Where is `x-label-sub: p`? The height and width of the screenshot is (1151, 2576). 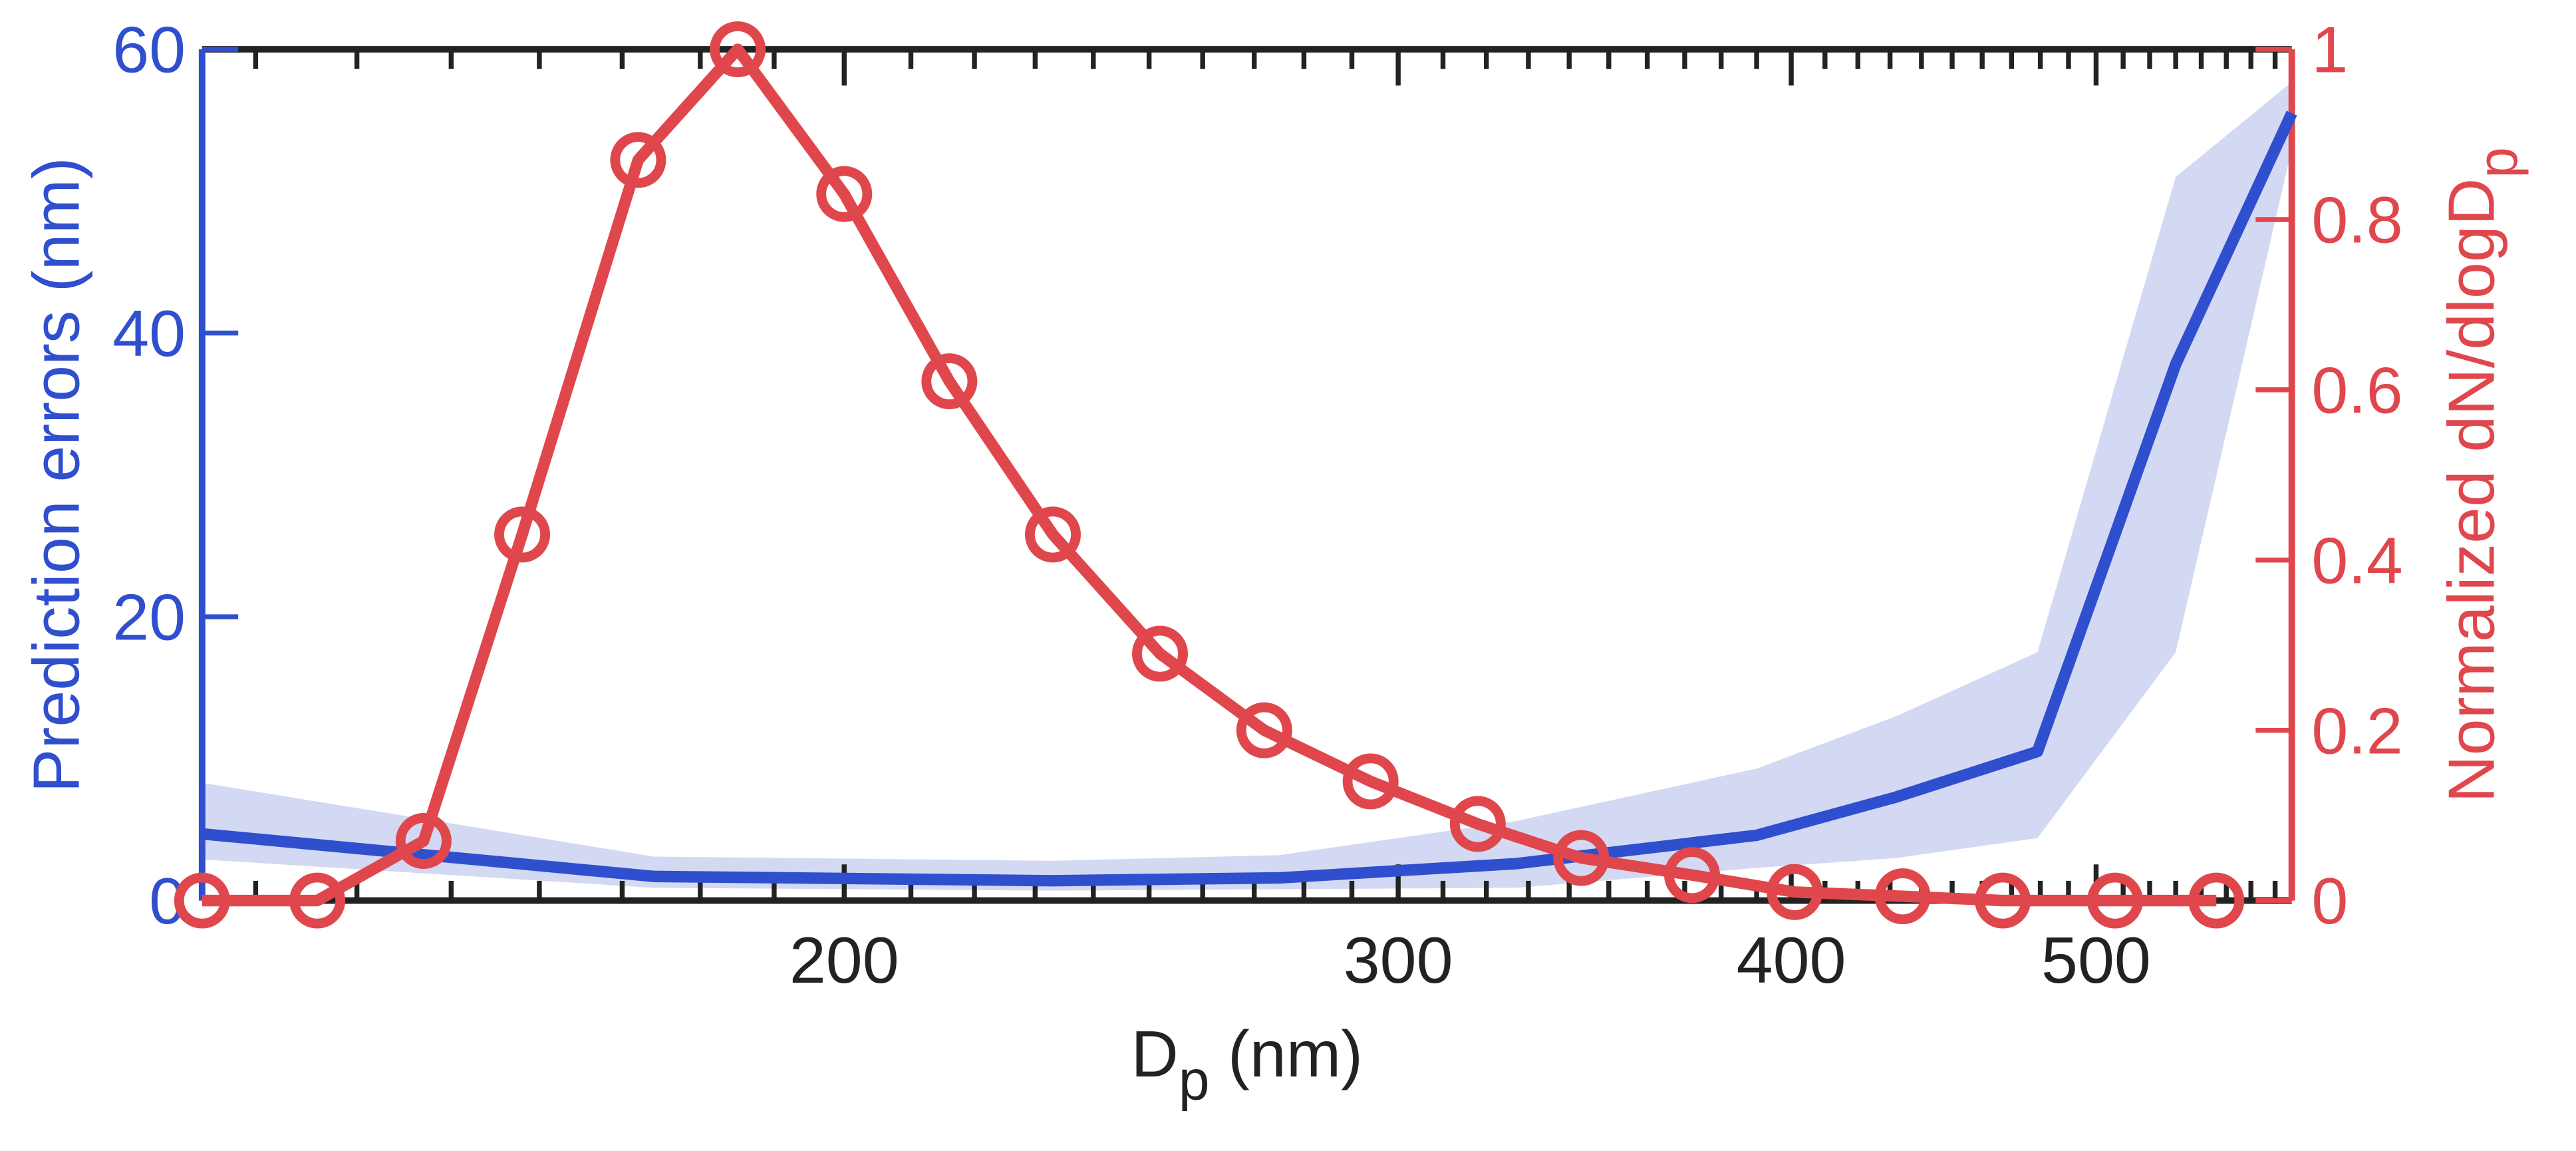
x-label-sub: p is located at coordinates (1194, 1080).